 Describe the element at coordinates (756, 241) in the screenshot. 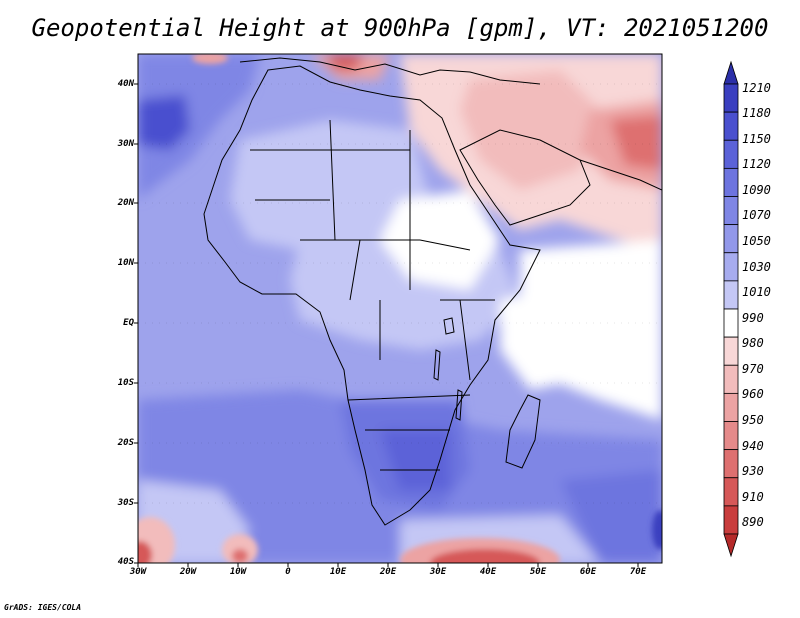

I see `colorbar-label: 1050` at that location.